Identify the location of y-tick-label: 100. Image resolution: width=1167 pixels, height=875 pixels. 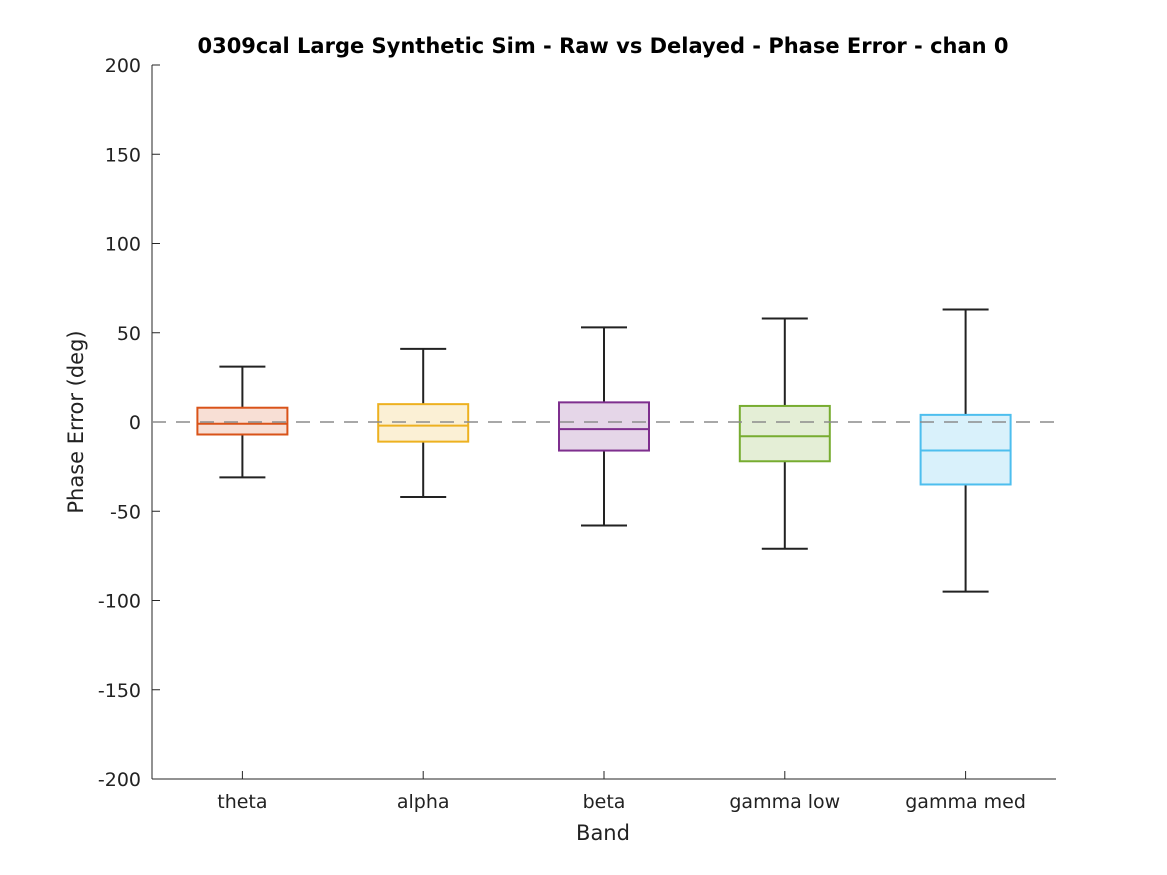
(123, 245).